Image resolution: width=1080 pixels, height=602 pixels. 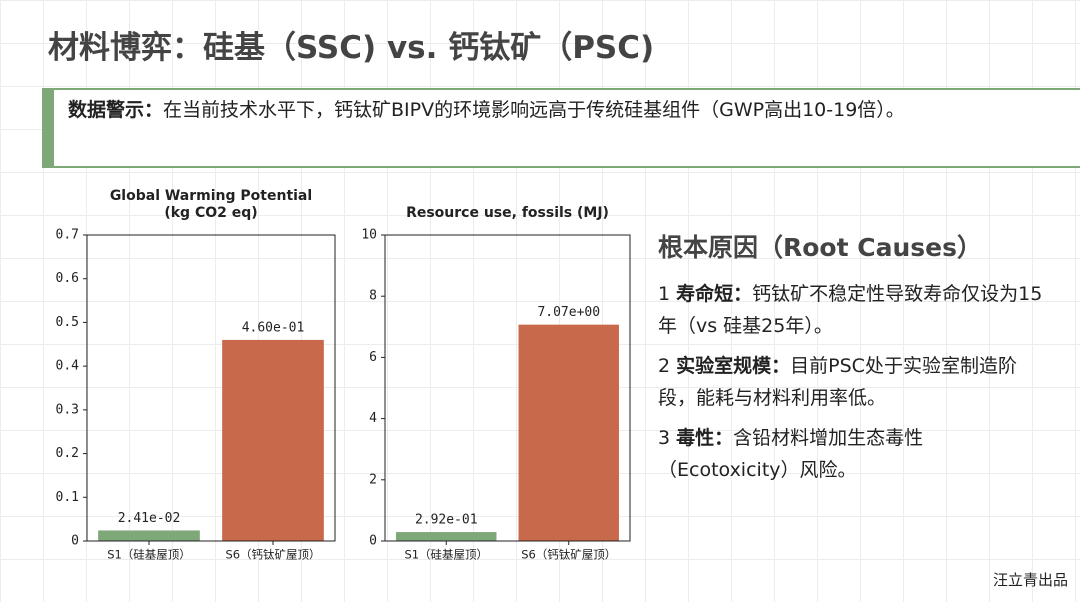 What do you see at coordinates (369, 235) in the screenshot?
I see `y-tick-label: 10` at bounding box center [369, 235].